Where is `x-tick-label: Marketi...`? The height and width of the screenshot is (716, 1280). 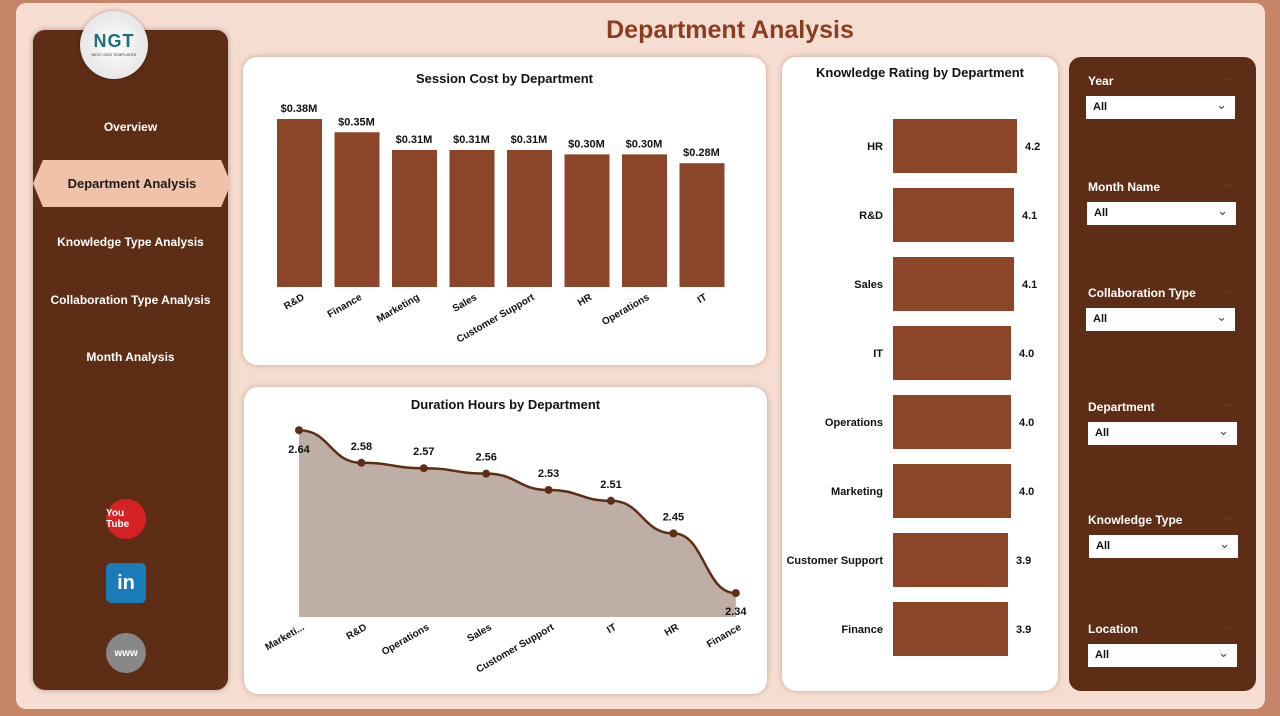 x-tick-label: Marketi... is located at coordinates (284, 637).